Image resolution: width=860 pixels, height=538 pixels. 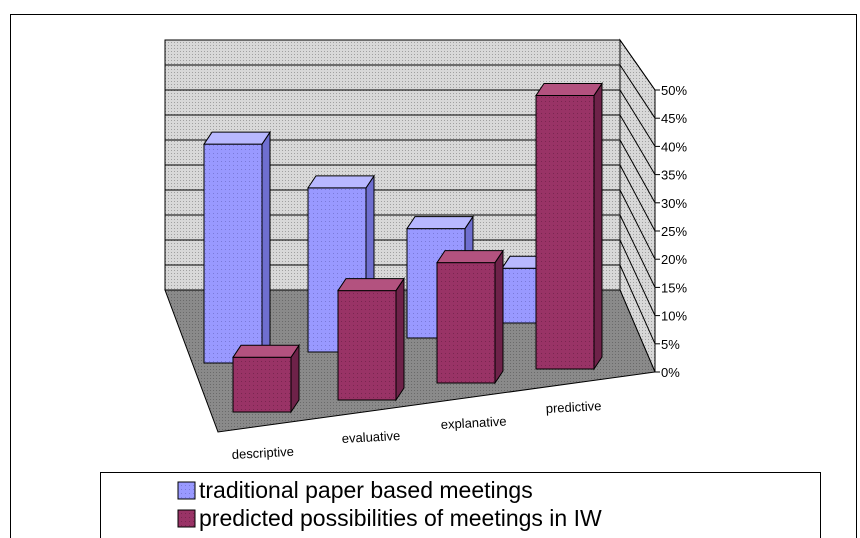 I want to click on x-category-label: predictive, so click(x=573, y=407).